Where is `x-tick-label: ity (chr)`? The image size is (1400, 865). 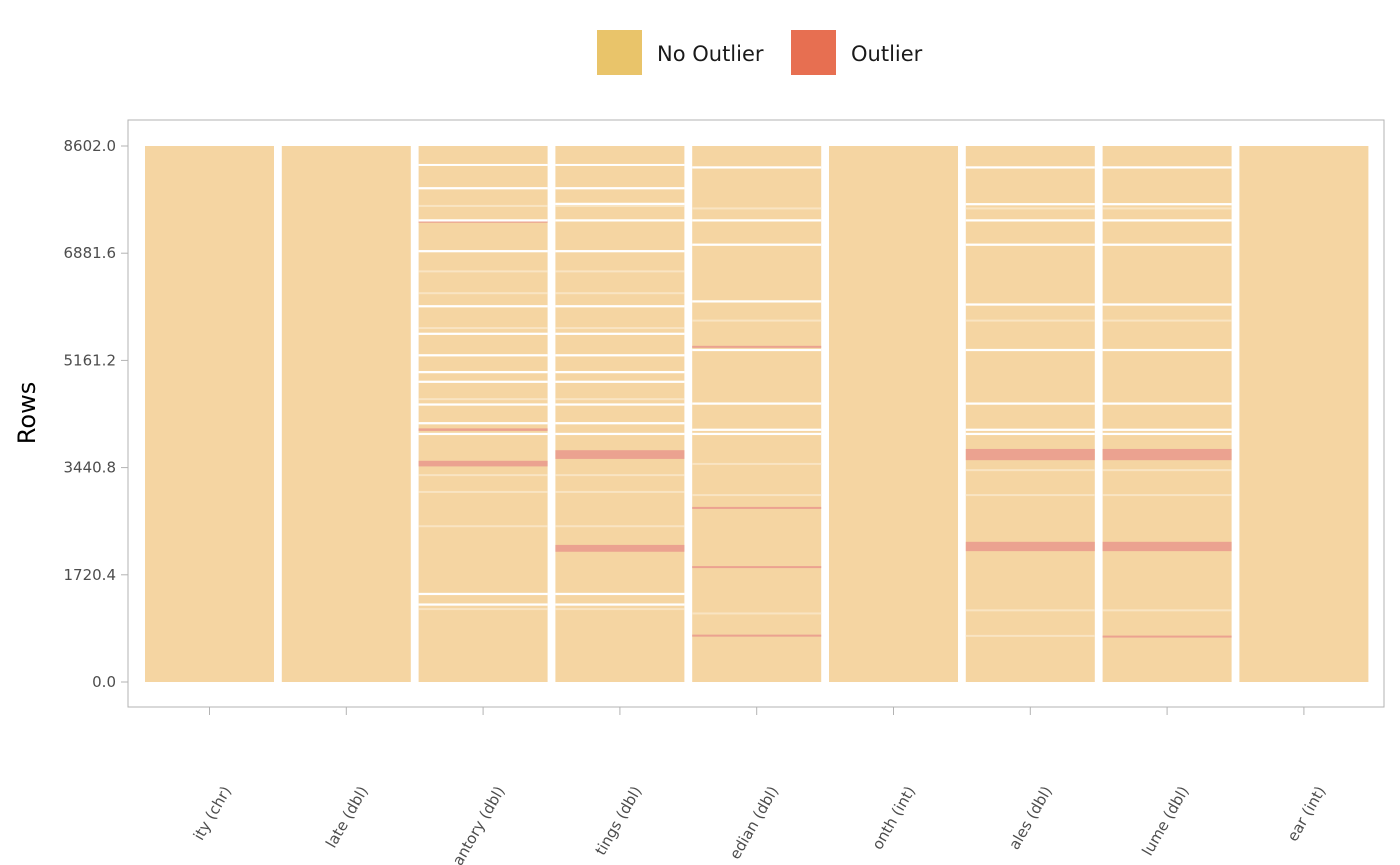
x-tick-label: ity (chr) is located at coordinates (212, 813).